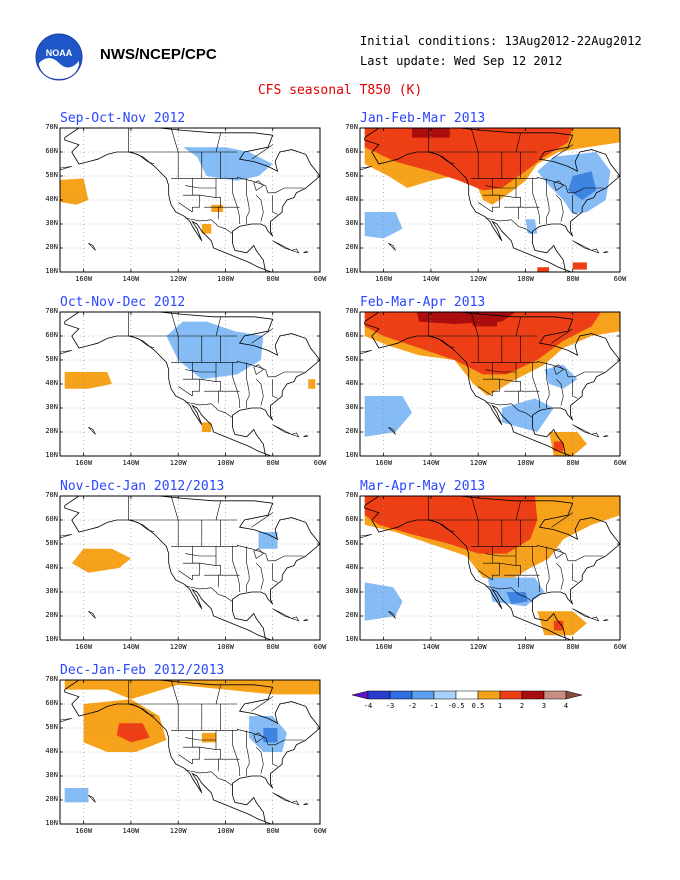 Image resolution: width=680 pixels, height=880 pixels. Describe the element at coordinates (501, 41) in the screenshot. I see `initial-conditions: Initial conditions: 13Aug2012-22Aug2012` at that location.